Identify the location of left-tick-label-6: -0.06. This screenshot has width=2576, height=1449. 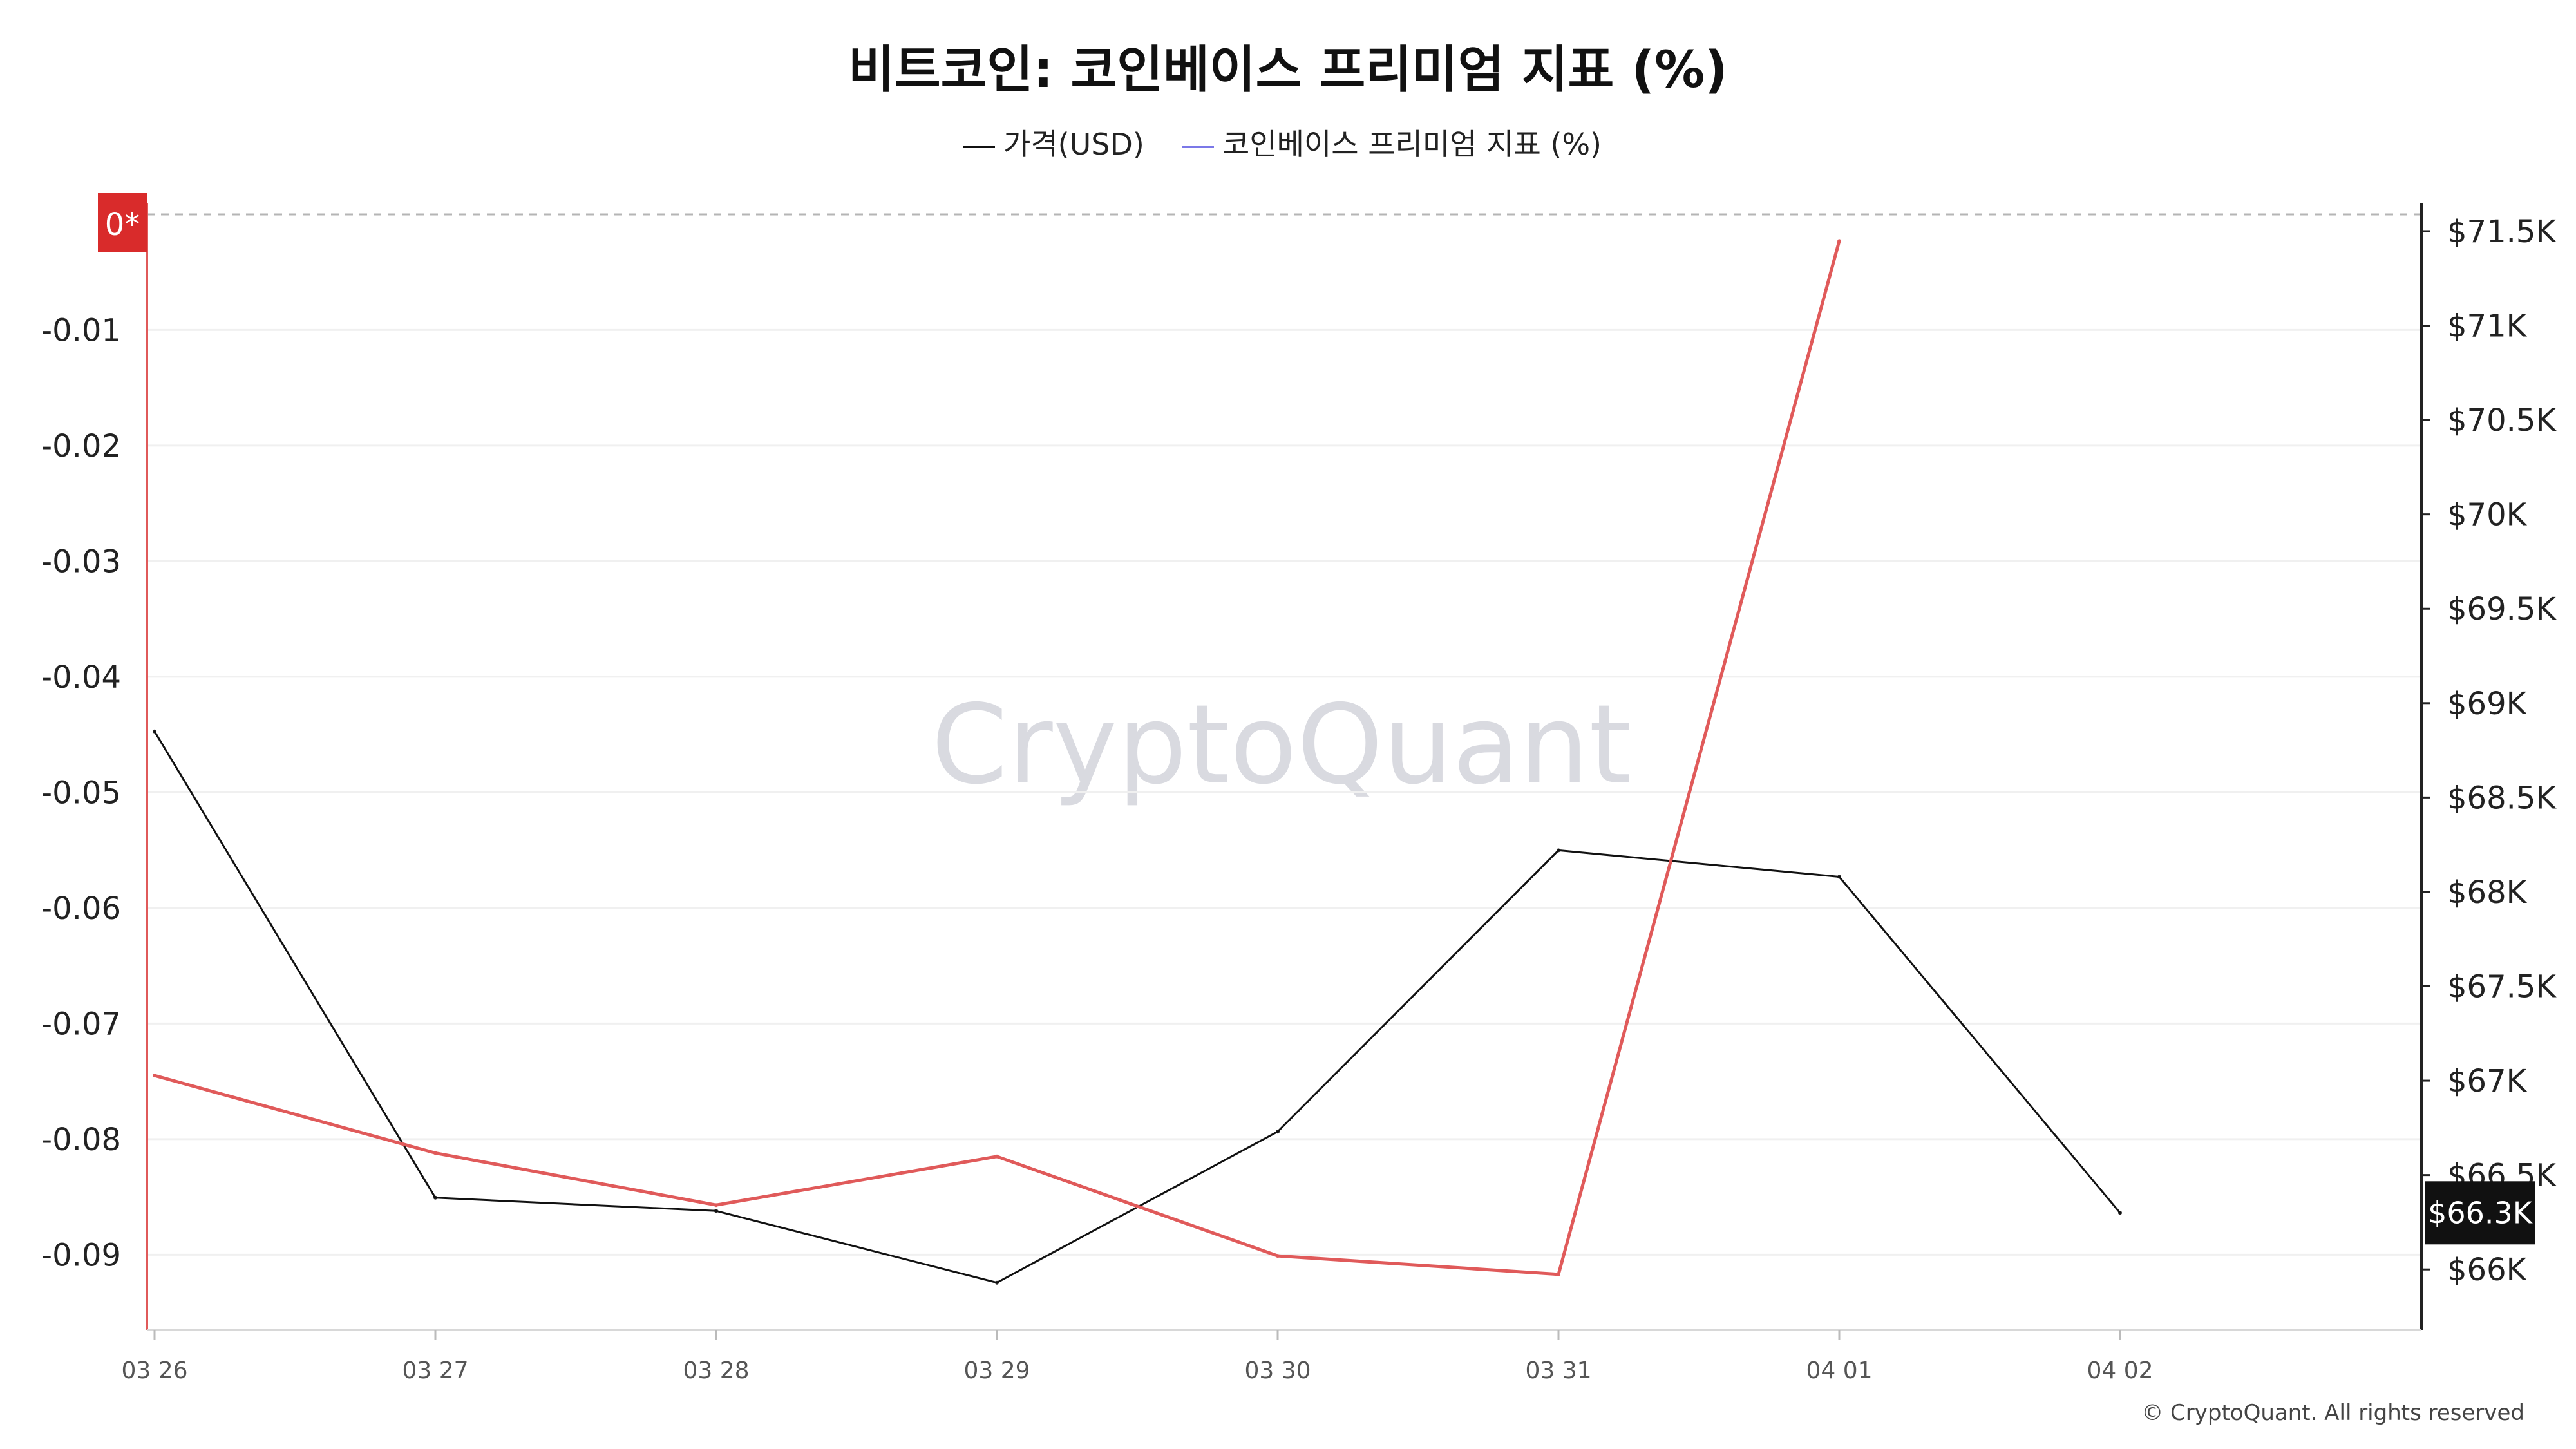
(81, 909).